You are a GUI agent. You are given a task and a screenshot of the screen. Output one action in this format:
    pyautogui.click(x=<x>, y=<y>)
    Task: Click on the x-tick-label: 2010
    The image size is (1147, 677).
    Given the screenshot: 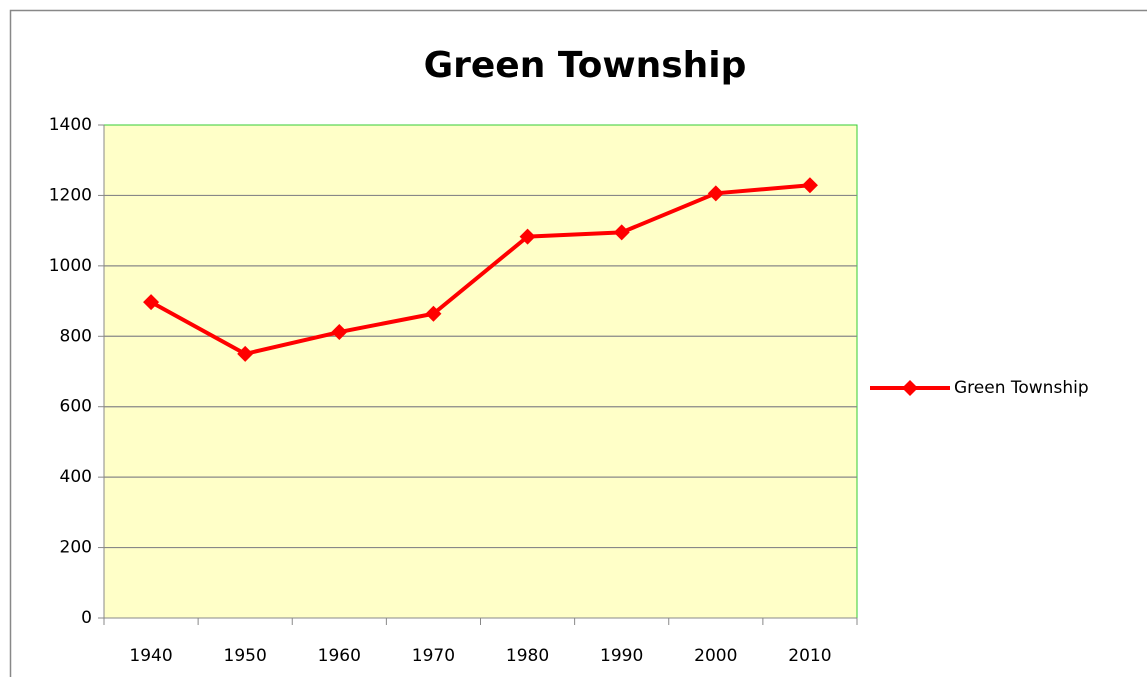 What is the action you would take?
    pyautogui.click(x=809, y=656)
    